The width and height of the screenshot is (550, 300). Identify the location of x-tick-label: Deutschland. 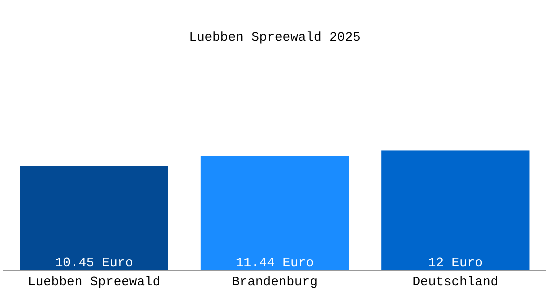
(455, 282).